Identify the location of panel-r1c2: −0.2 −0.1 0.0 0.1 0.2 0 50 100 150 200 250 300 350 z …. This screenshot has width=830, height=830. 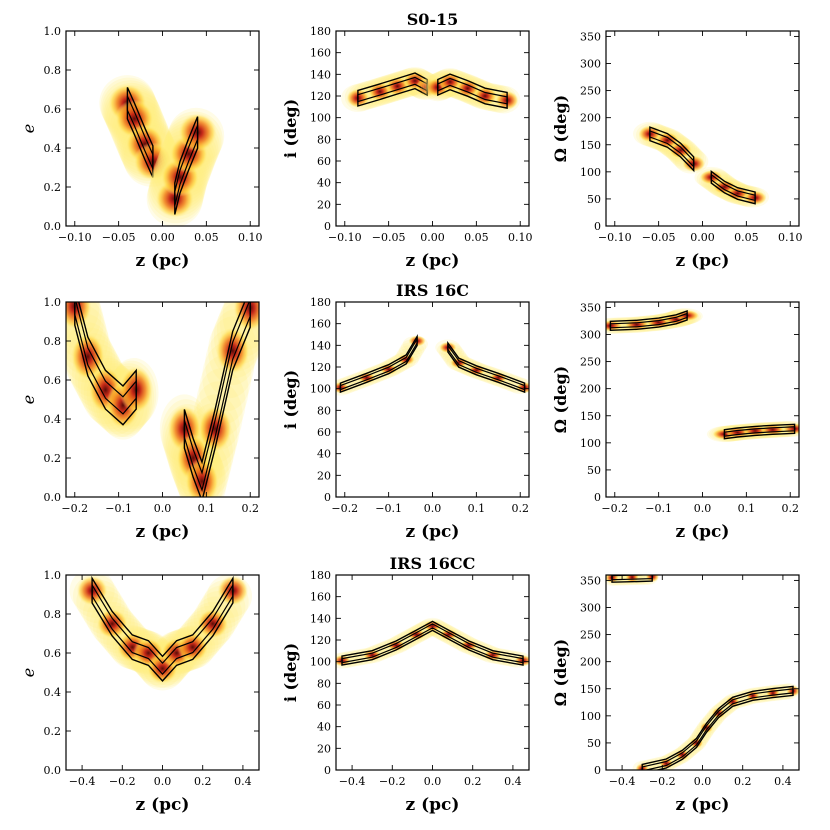
(675, 421).